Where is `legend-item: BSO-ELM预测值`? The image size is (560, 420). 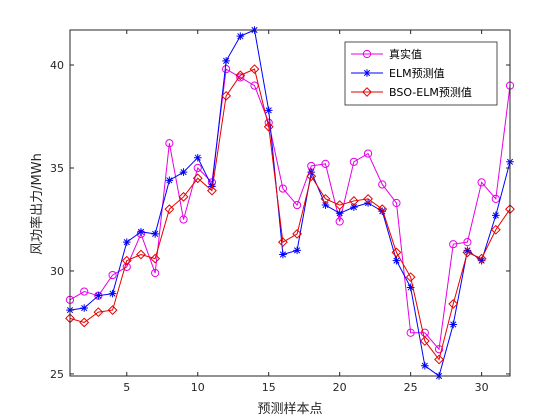 legend-item: BSO-ELM预测值 is located at coordinates (411, 92).